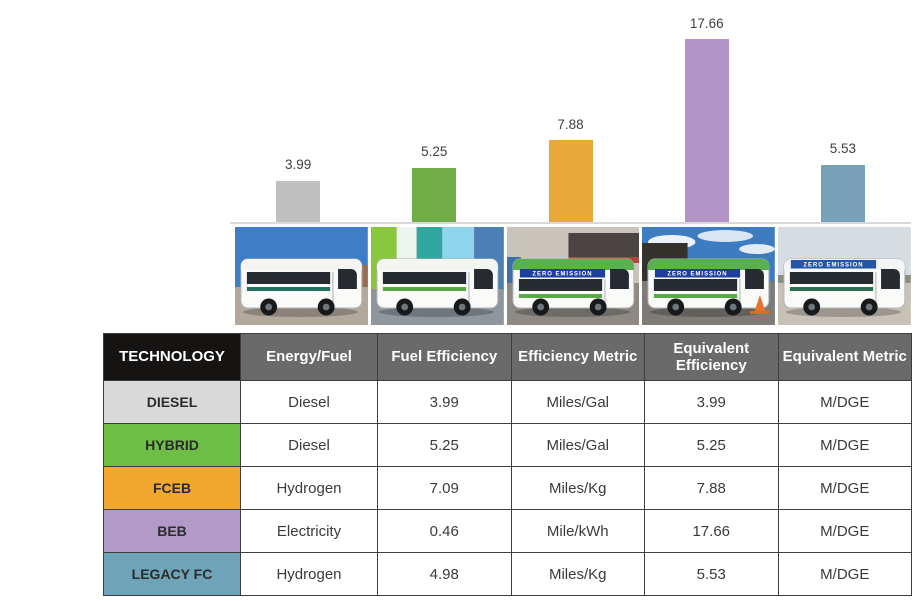 The height and width of the screenshot is (601, 918). Describe the element at coordinates (842, 193) in the screenshot. I see `bar-legacy-fc` at that location.